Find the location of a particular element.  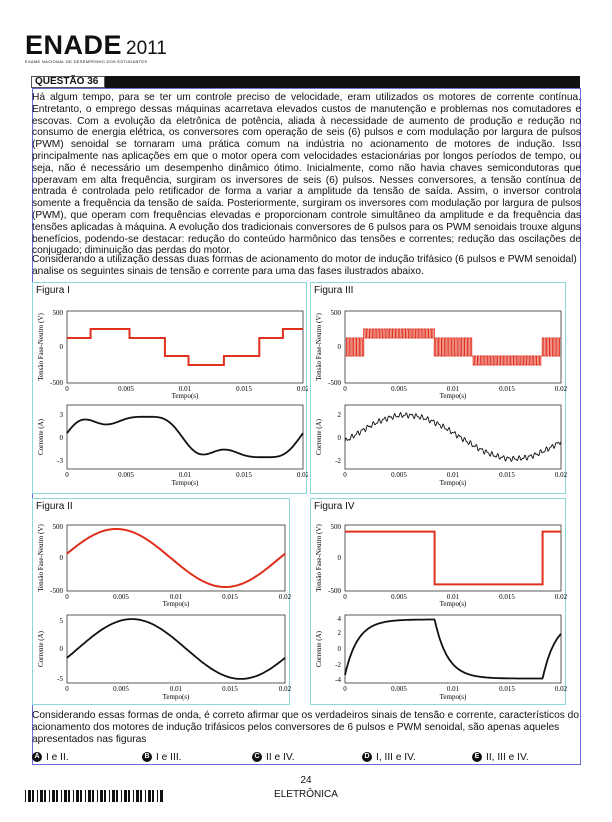

f4-v-xlabel: Tempo(s) is located at coordinates (453, 604).